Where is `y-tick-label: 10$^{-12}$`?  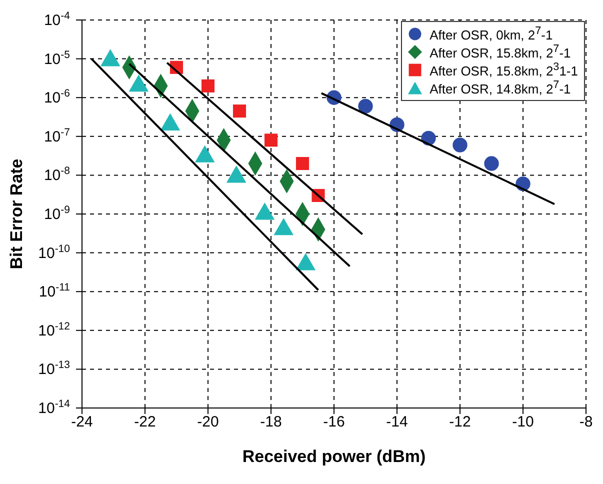
y-tick-label: 10$^{-12}$ is located at coordinates (54, 330).